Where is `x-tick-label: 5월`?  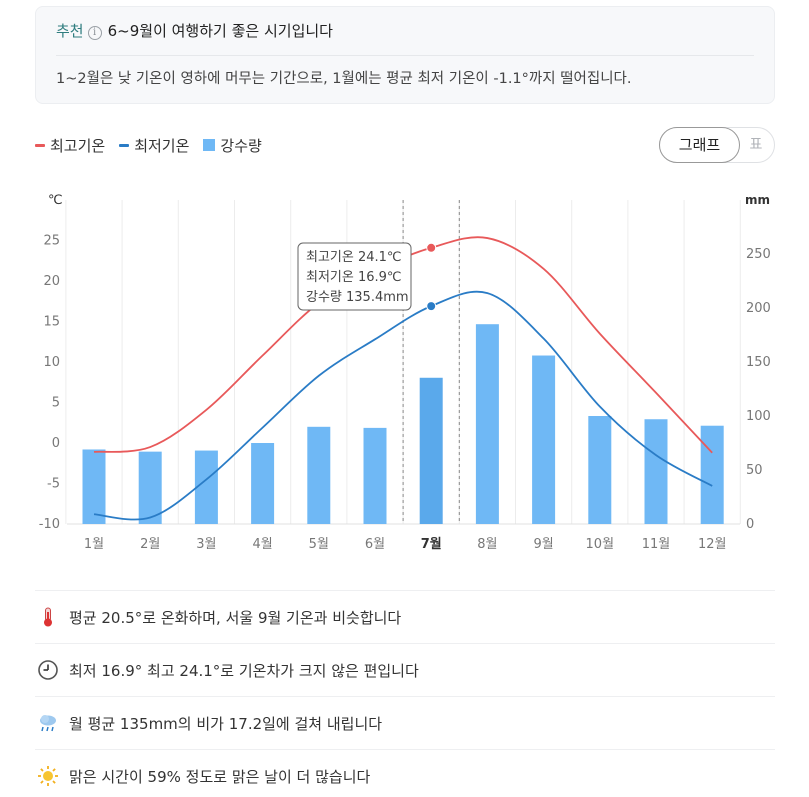 x-tick-label: 5월 is located at coordinates (319, 544).